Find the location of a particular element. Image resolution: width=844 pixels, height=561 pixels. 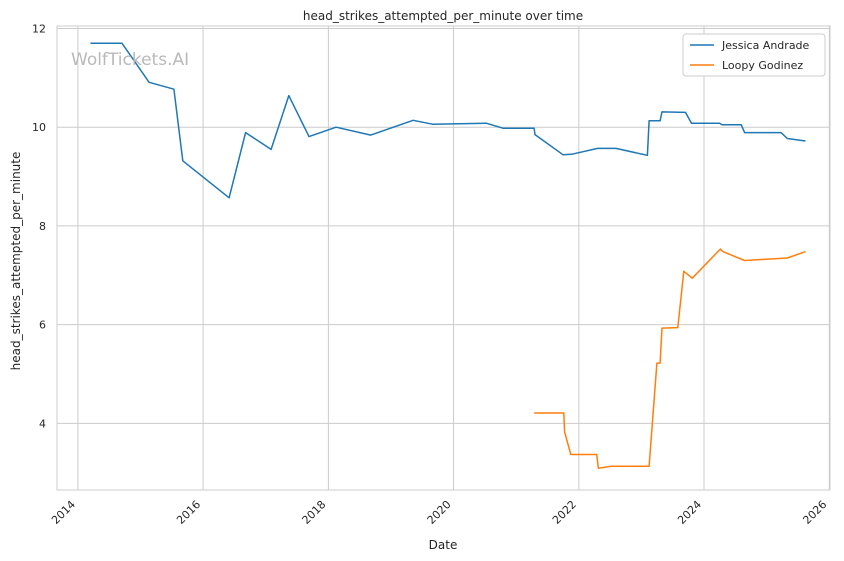

x-tick-label: 2022 is located at coordinates (564, 512).